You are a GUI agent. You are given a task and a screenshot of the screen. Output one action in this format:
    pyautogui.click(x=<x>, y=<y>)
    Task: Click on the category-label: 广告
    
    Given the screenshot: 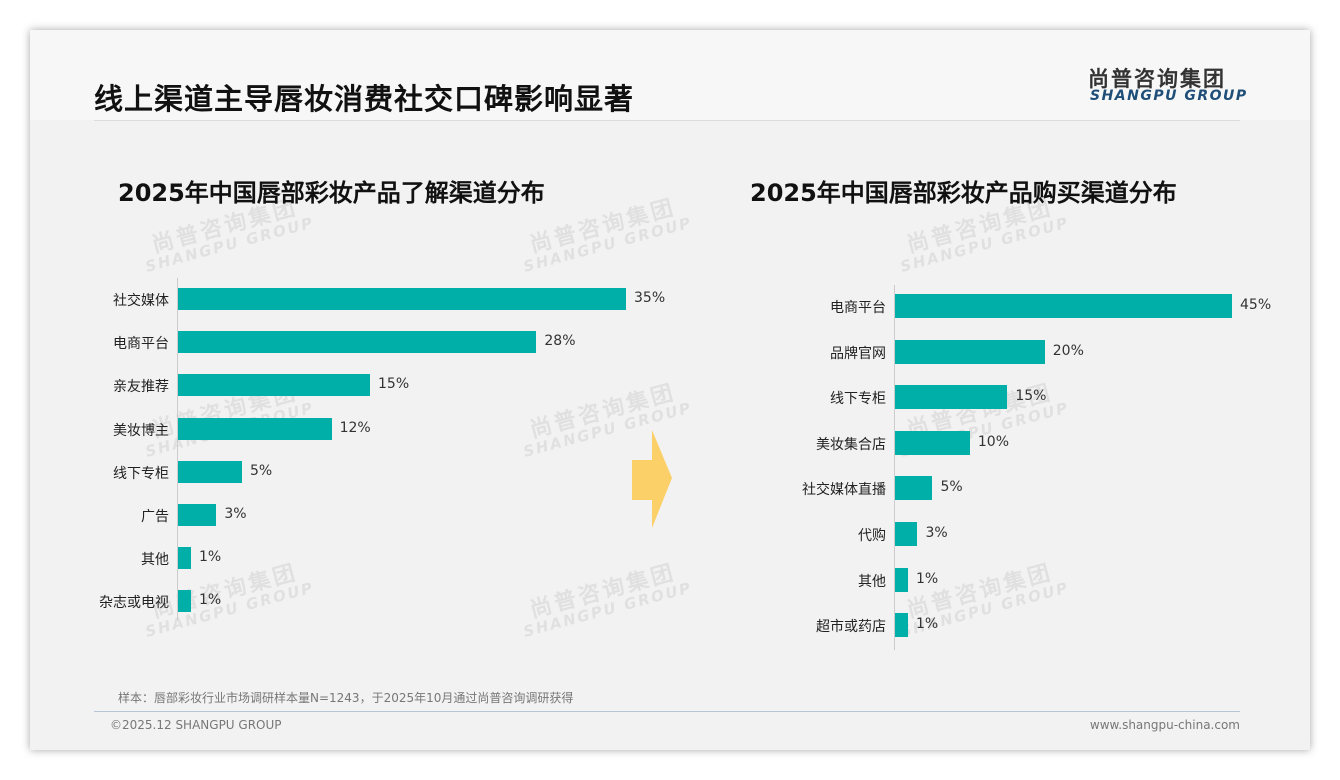 What is the action you would take?
    pyautogui.click(x=155, y=517)
    